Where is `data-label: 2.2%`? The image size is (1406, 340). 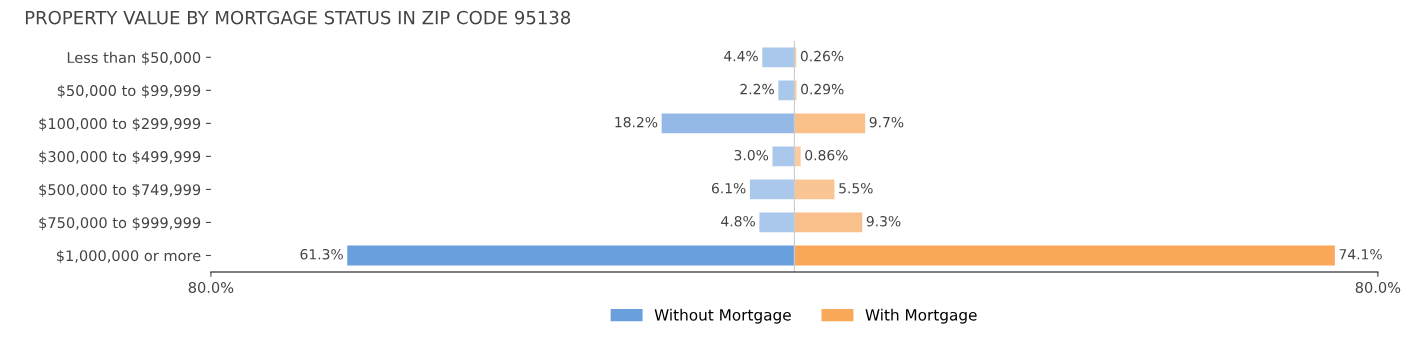
data-label: 2.2% is located at coordinates (757, 89).